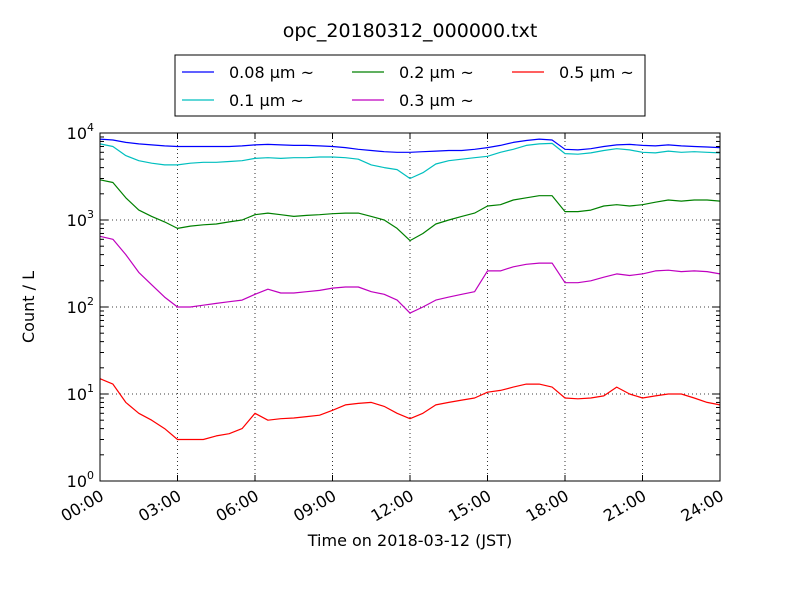 This screenshot has width=800, height=600. Describe the element at coordinates (80, 480) in the screenshot. I see `y-tick-label: 10⁰` at that location.